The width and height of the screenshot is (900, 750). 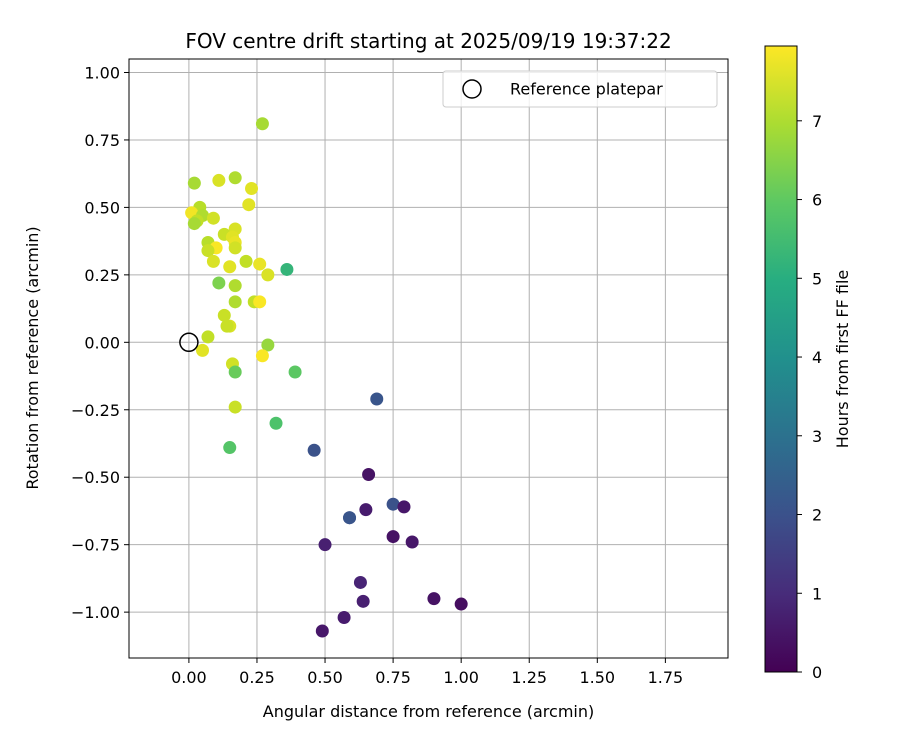 What do you see at coordinates (461, 677) in the screenshot?
I see `x-tick-label: 1.00` at bounding box center [461, 677].